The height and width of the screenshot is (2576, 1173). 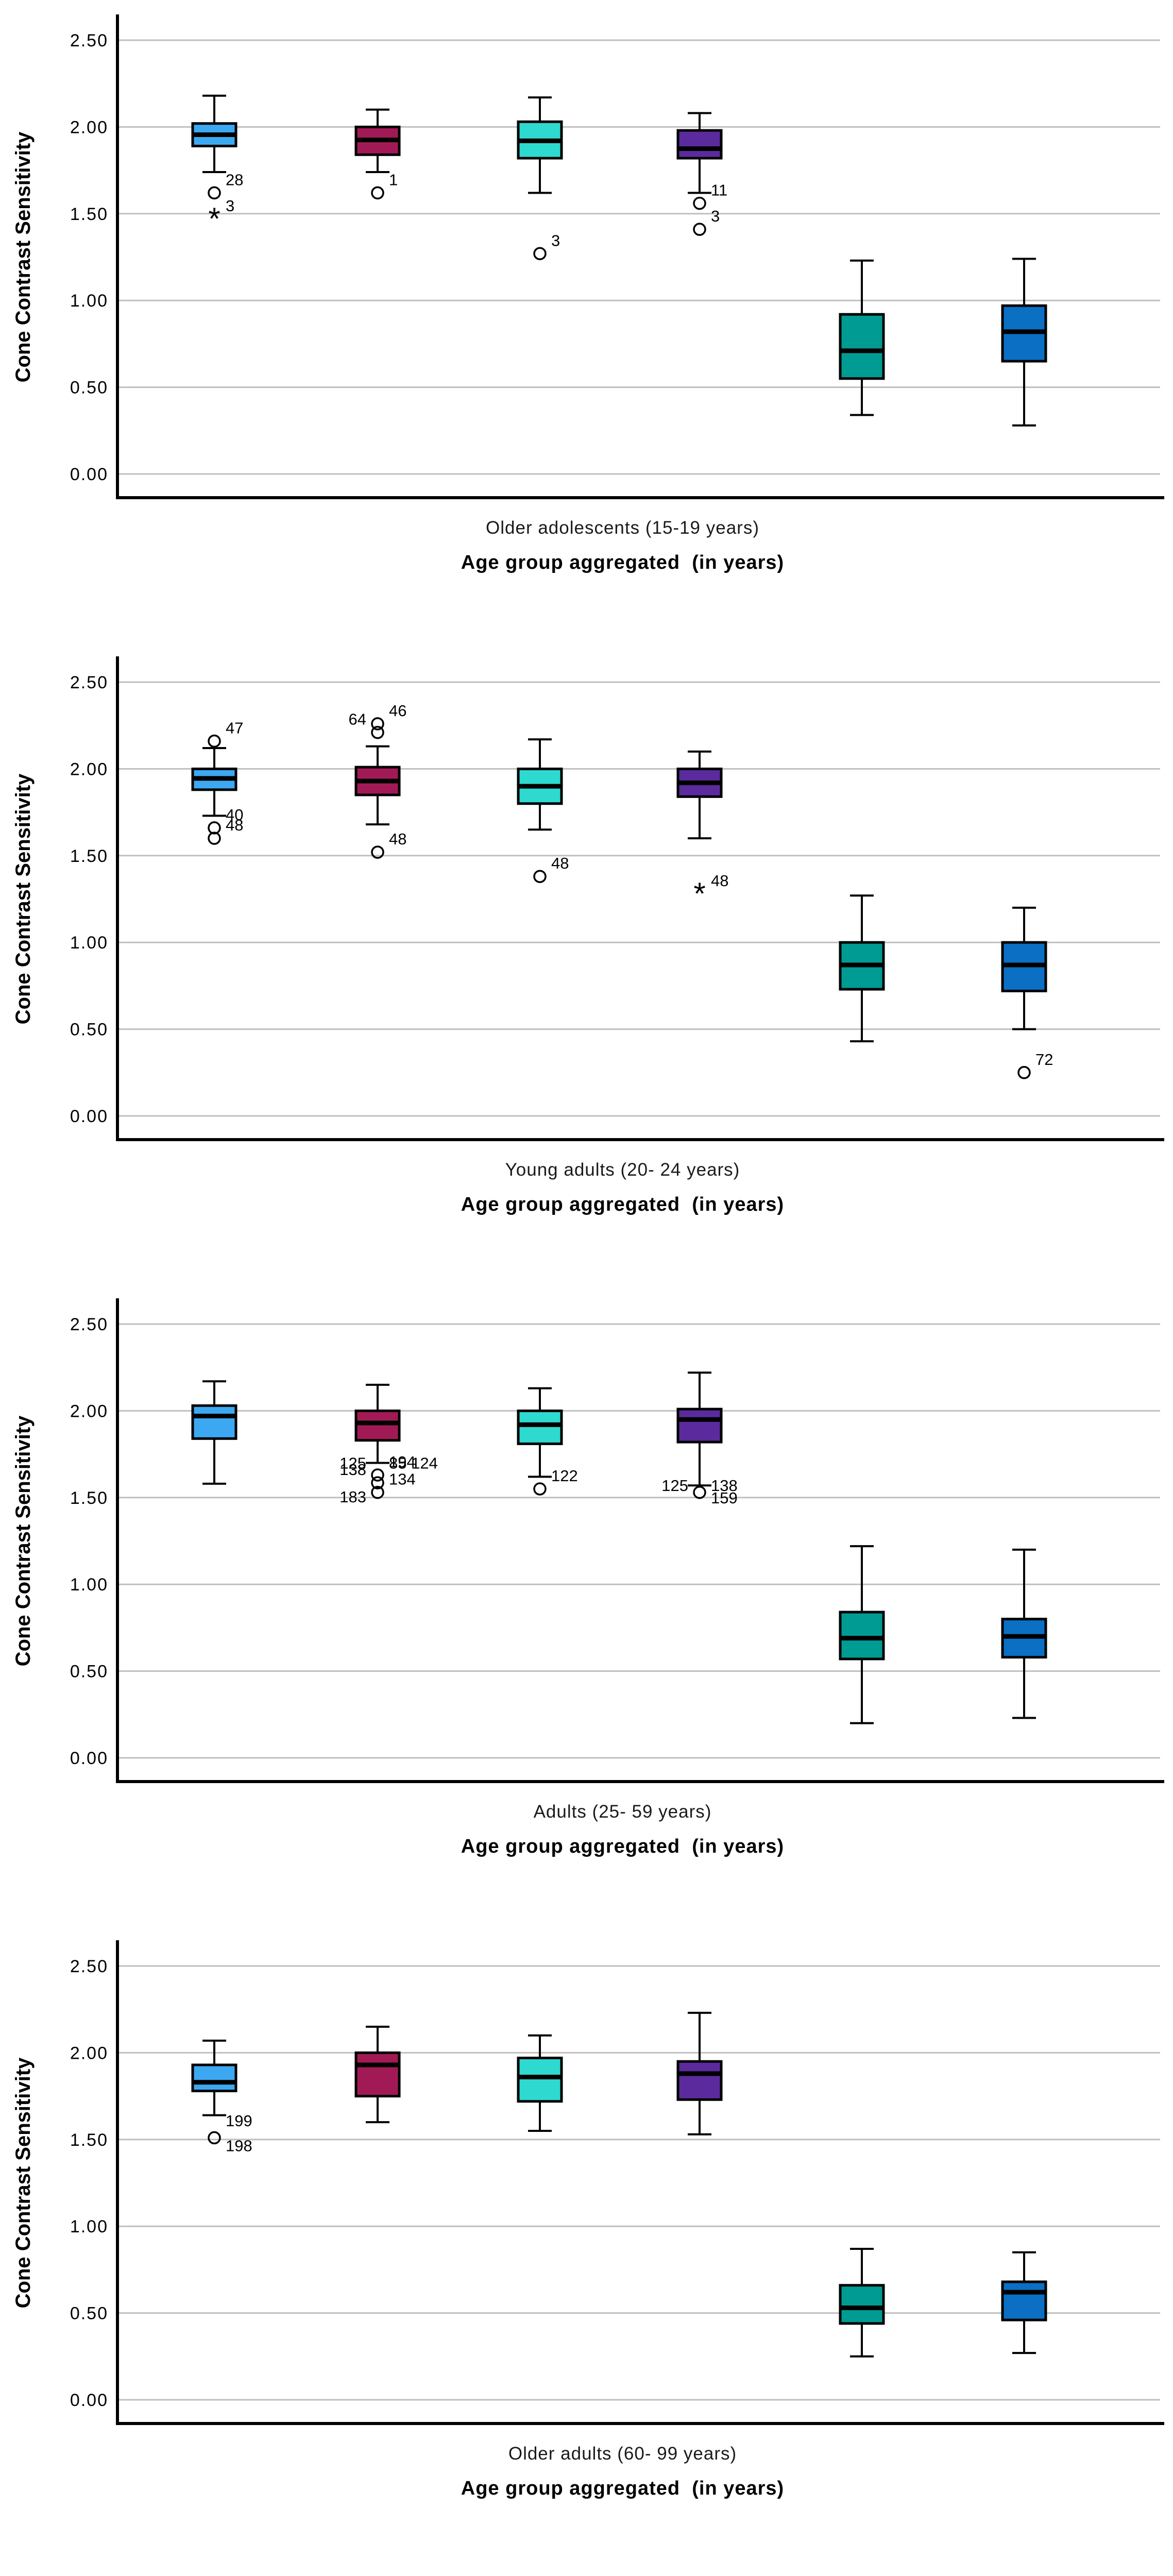 I want to click on outlier-label: 47, so click(x=234, y=728).